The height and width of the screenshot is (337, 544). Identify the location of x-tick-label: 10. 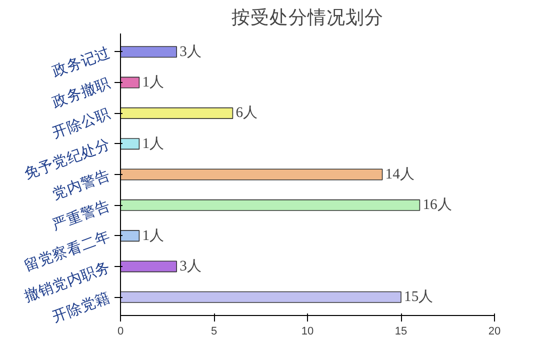
(307, 331).